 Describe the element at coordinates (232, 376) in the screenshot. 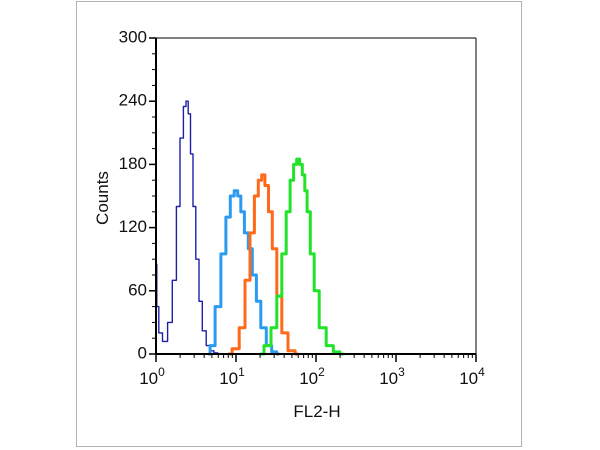

I see `x-tick-label: 10¹` at that location.